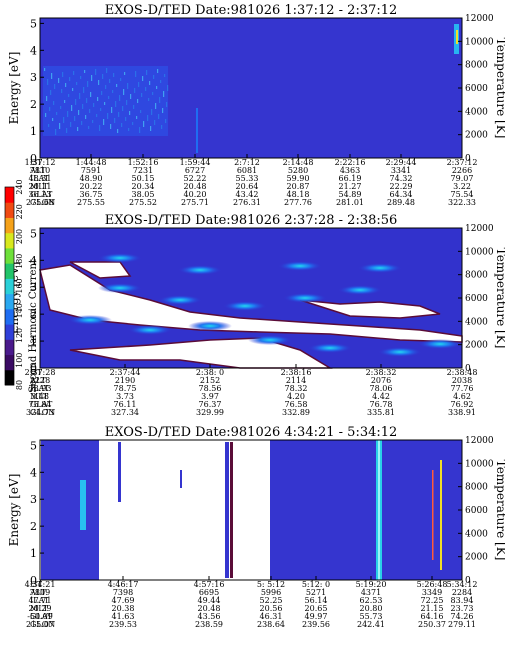 Image resolution: width=505 pixels, height=649 pixels. Describe the element at coordinates (125, 404) in the screenshot. I see `ephemeris-value: 76.11` at that location.